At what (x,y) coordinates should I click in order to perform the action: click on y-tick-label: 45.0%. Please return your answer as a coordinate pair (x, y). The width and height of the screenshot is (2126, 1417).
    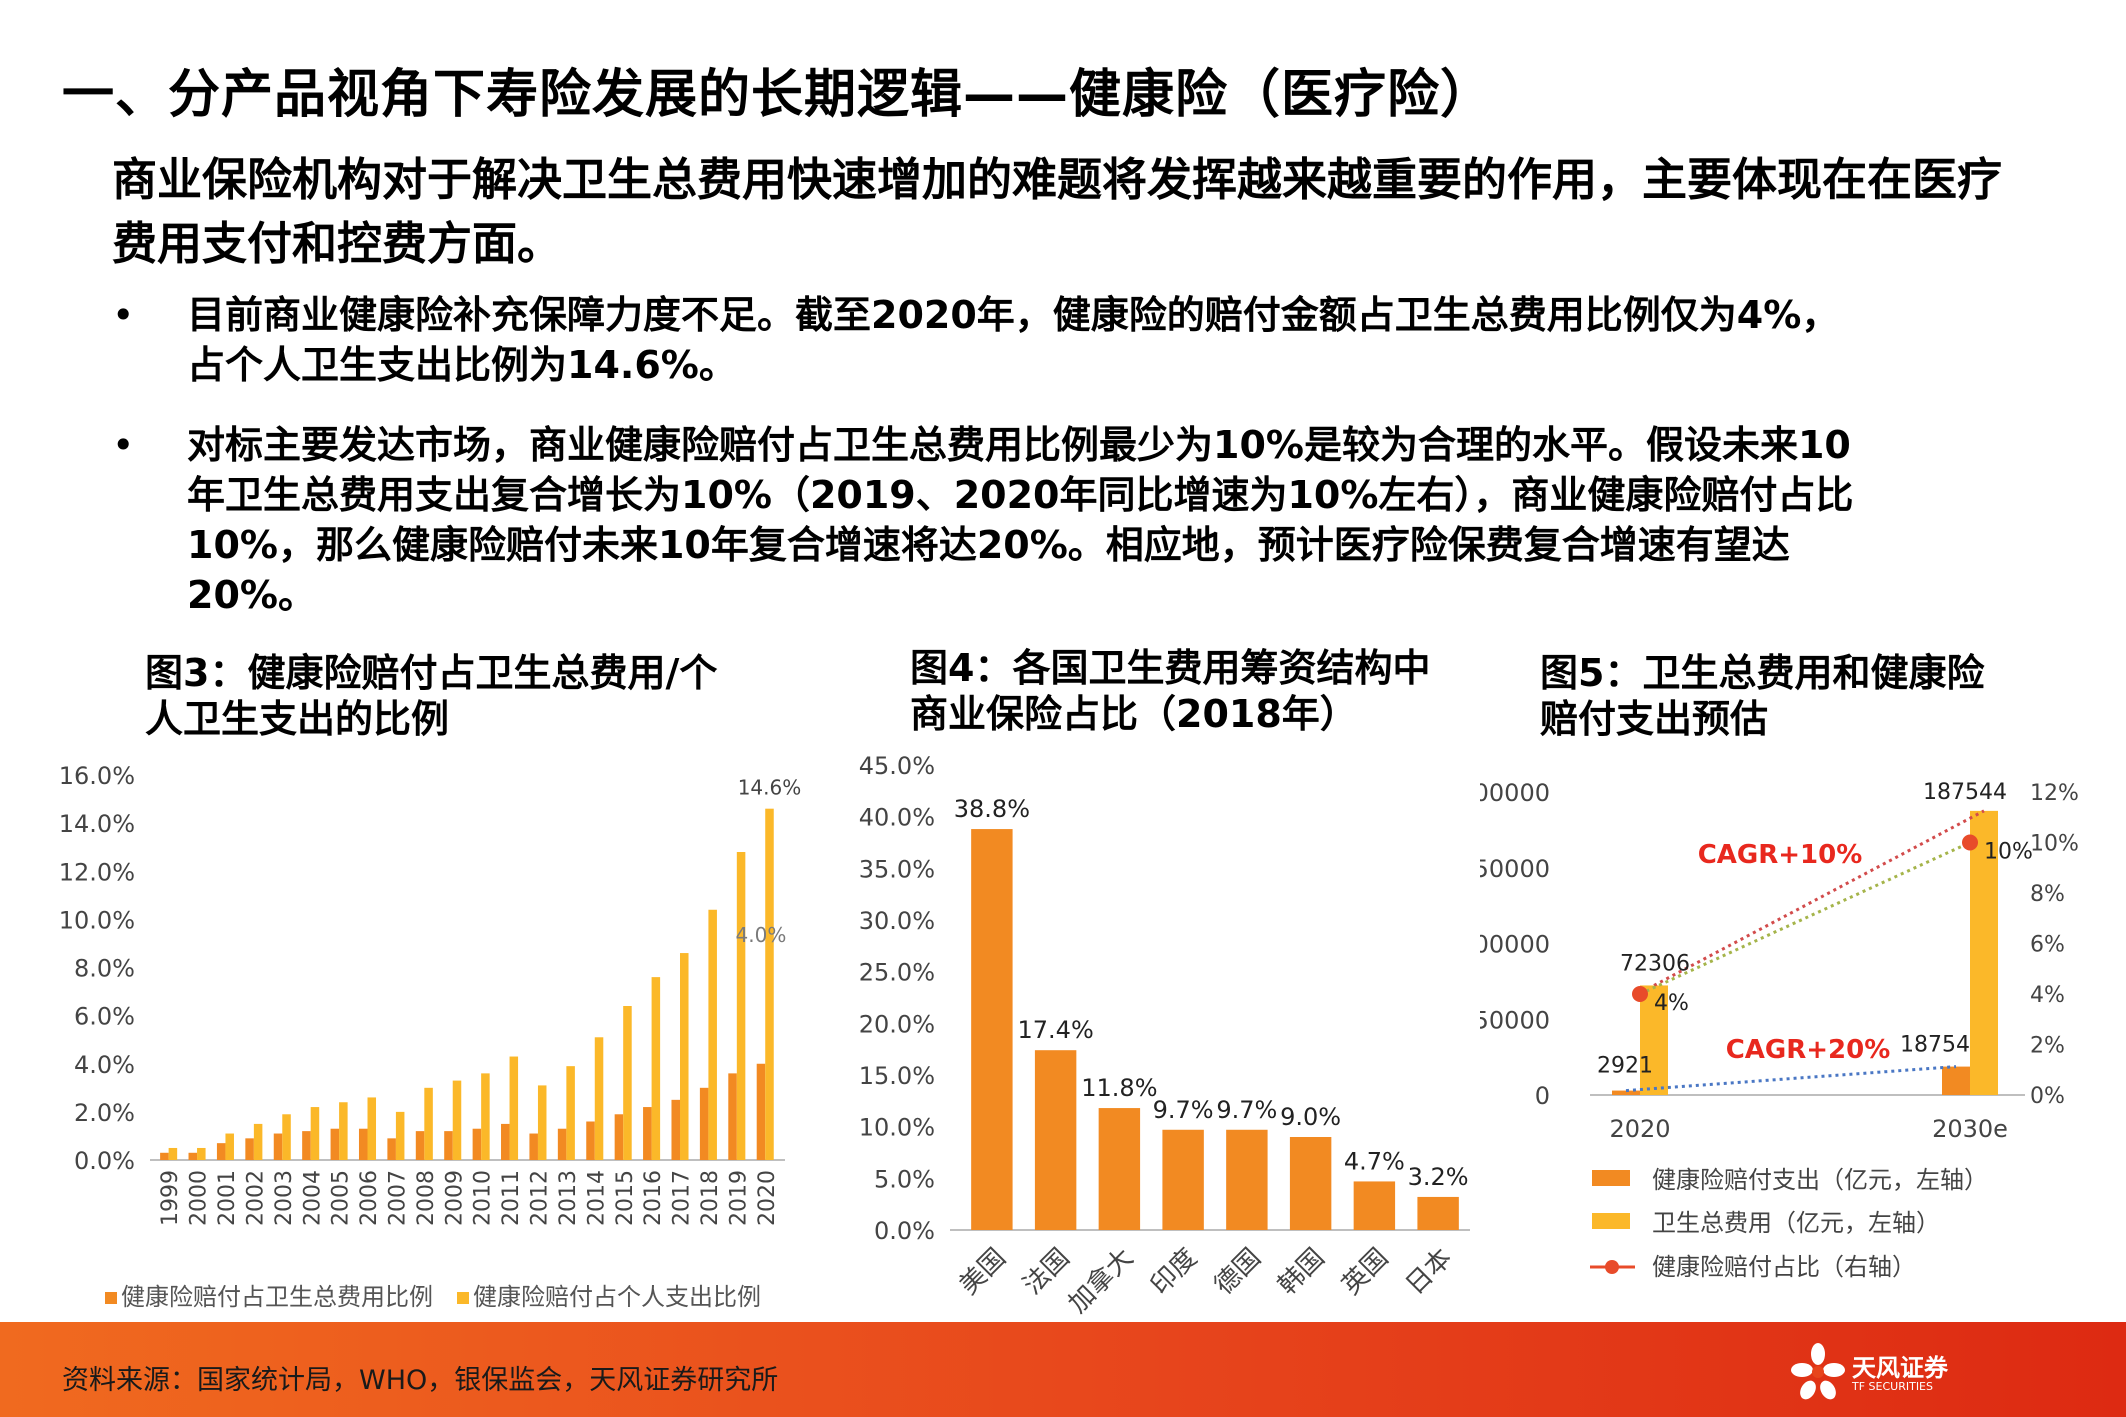
    Looking at the image, I should click on (897, 766).